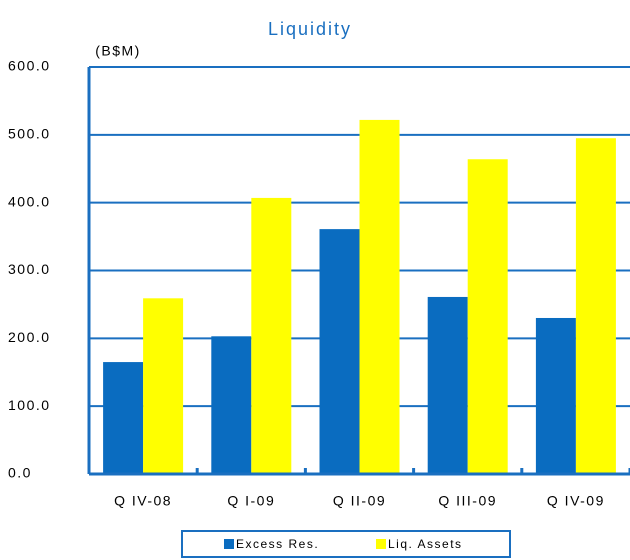 The image size is (630, 560). I want to click on x-tick-label: Q II-09, so click(359, 501).